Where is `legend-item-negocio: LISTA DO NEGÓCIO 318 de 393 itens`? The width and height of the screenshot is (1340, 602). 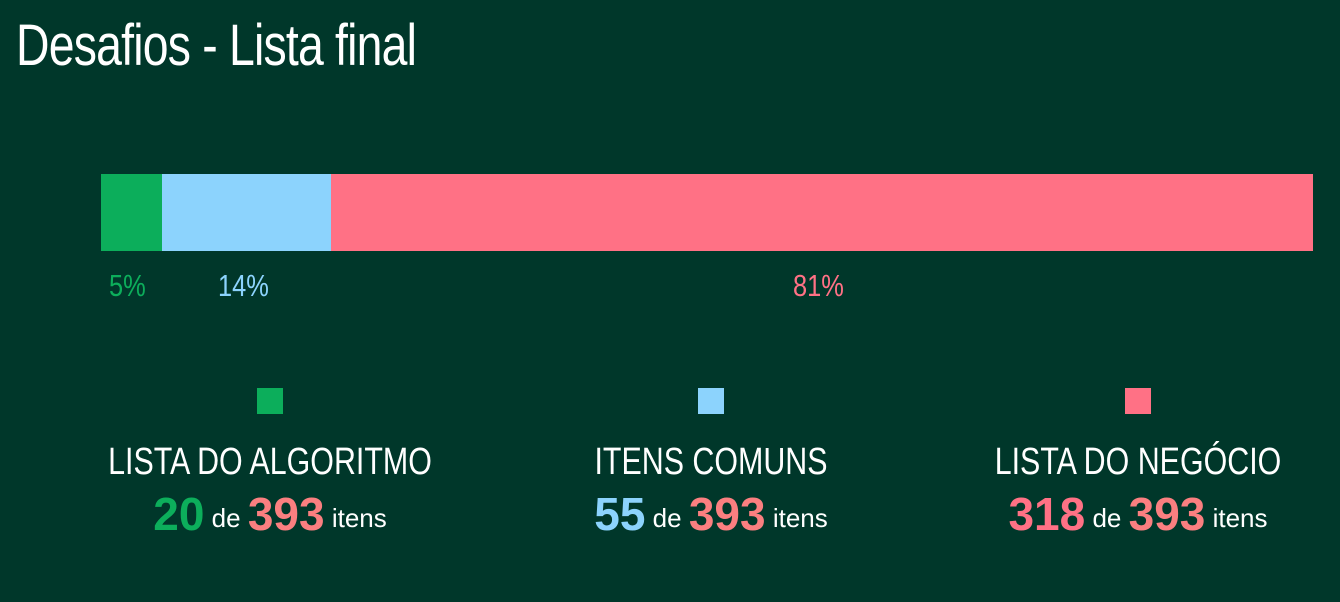
legend-item-negocio: LISTA DO NEGÓCIO 318 de 393 itens is located at coordinates (1129, 463).